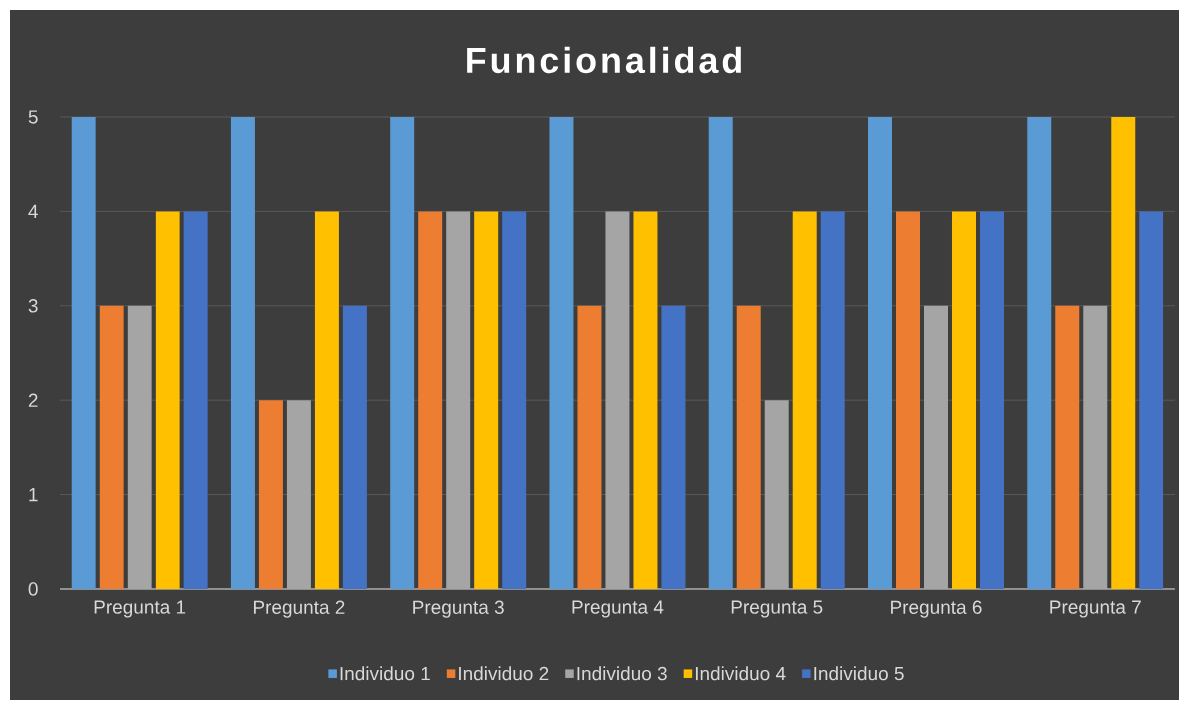 The width and height of the screenshot is (1189, 706). What do you see at coordinates (458, 609) in the screenshot?
I see `x-tick-label: Pregunta 3` at bounding box center [458, 609].